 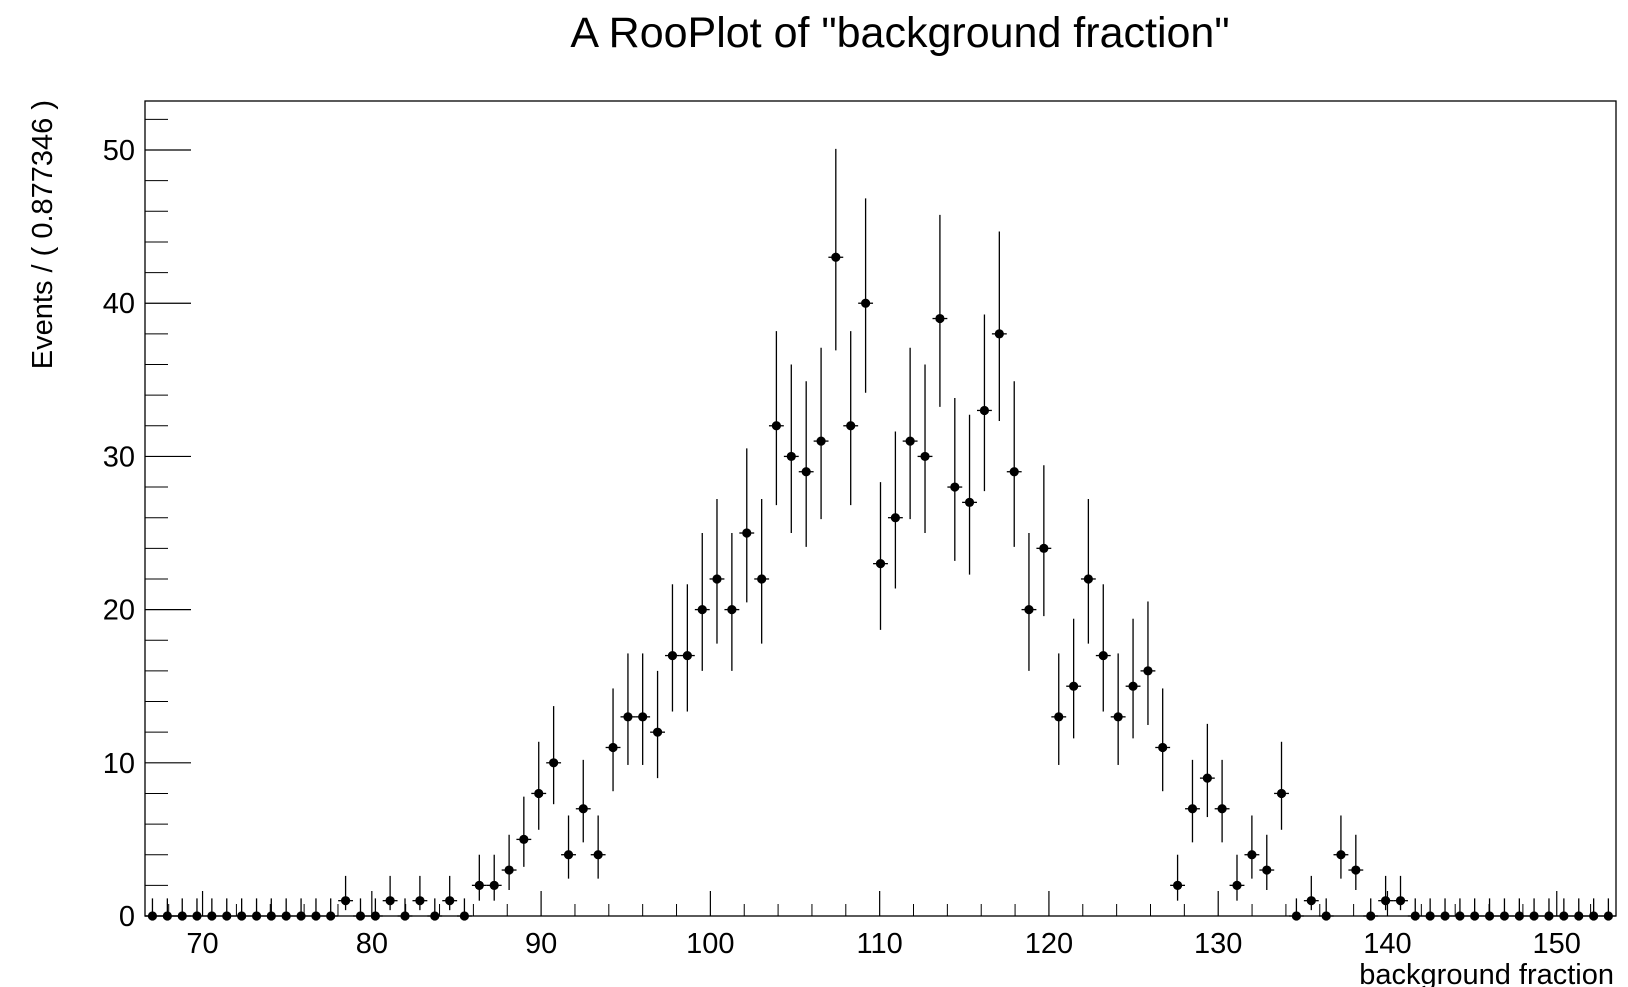 I want to click on x-axis-label: background fraction, so click(x=1486, y=973).